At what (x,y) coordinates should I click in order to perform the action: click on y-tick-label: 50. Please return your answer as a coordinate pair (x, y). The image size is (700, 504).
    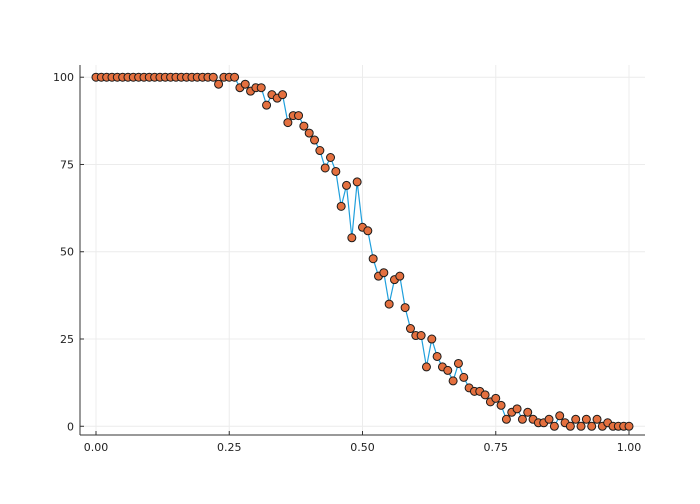
    Looking at the image, I should click on (67, 252).